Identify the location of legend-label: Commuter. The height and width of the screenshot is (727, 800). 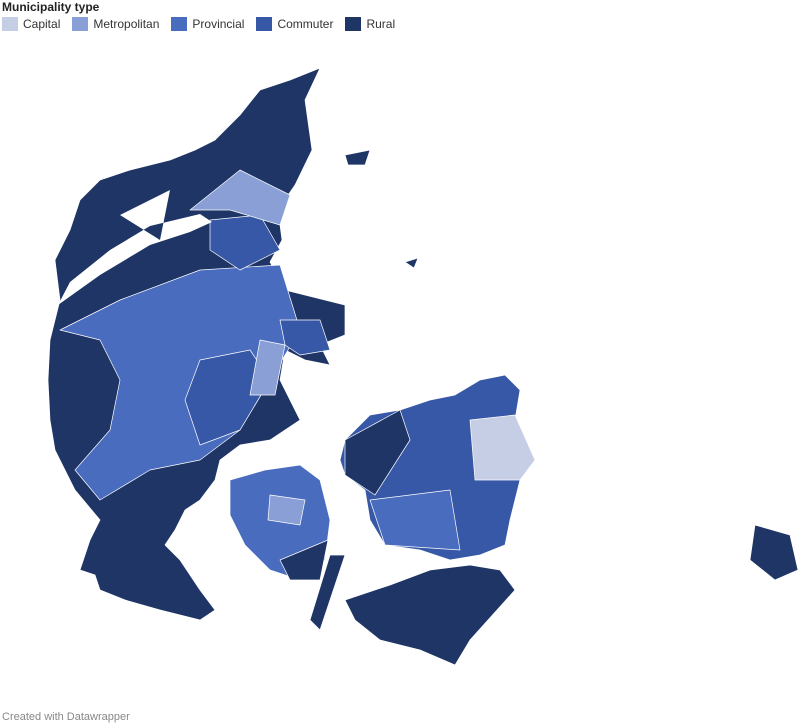
(305, 24).